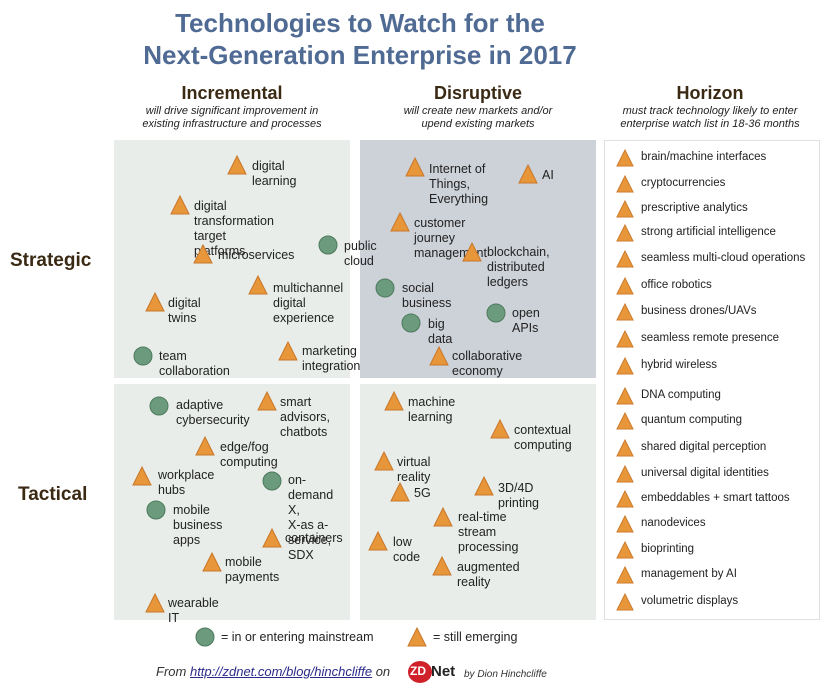 The image size is (826, 696). What do you see at coordinates (683, 183) in the screenshot?
I see `horizon-item-label: cryptocurrencies` at bounding box center [683, 183].